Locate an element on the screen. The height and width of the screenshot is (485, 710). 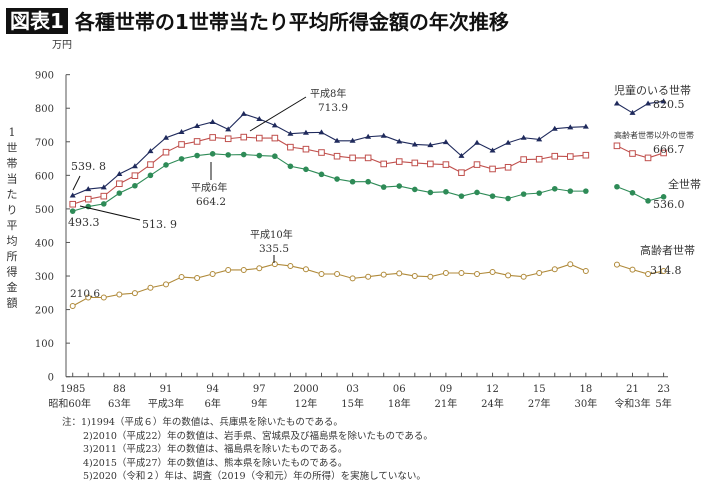
y-tick-label: 200 is located at coordinates (44, 311).